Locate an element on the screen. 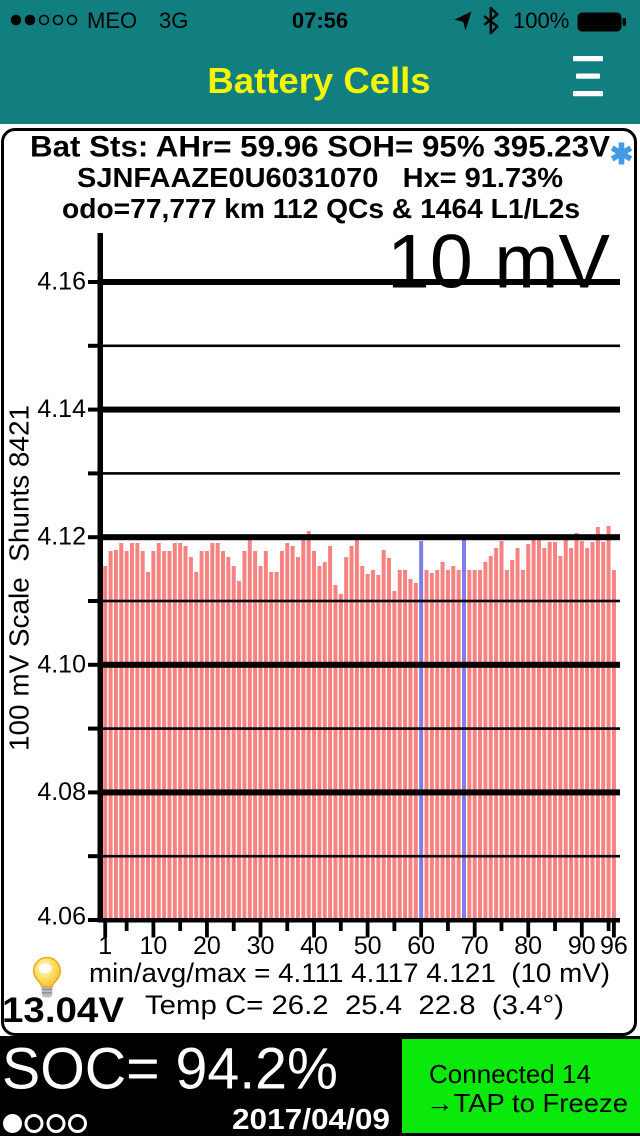  svg-text: 60 is located at coordinates (421, 946).